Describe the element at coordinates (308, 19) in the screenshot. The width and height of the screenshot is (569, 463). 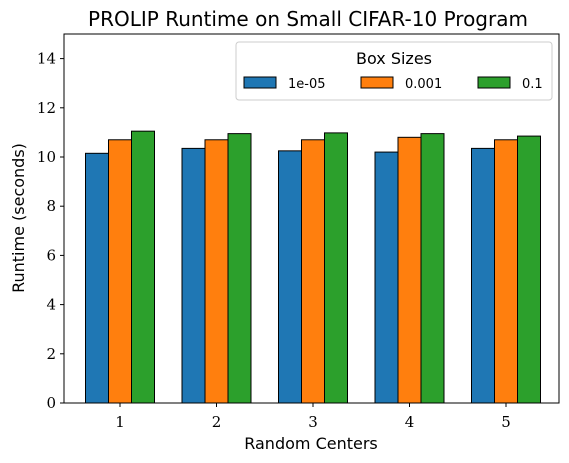
I see `chart-title: PROLIP Runtime on Small CIFAR-10 Program` at that location.